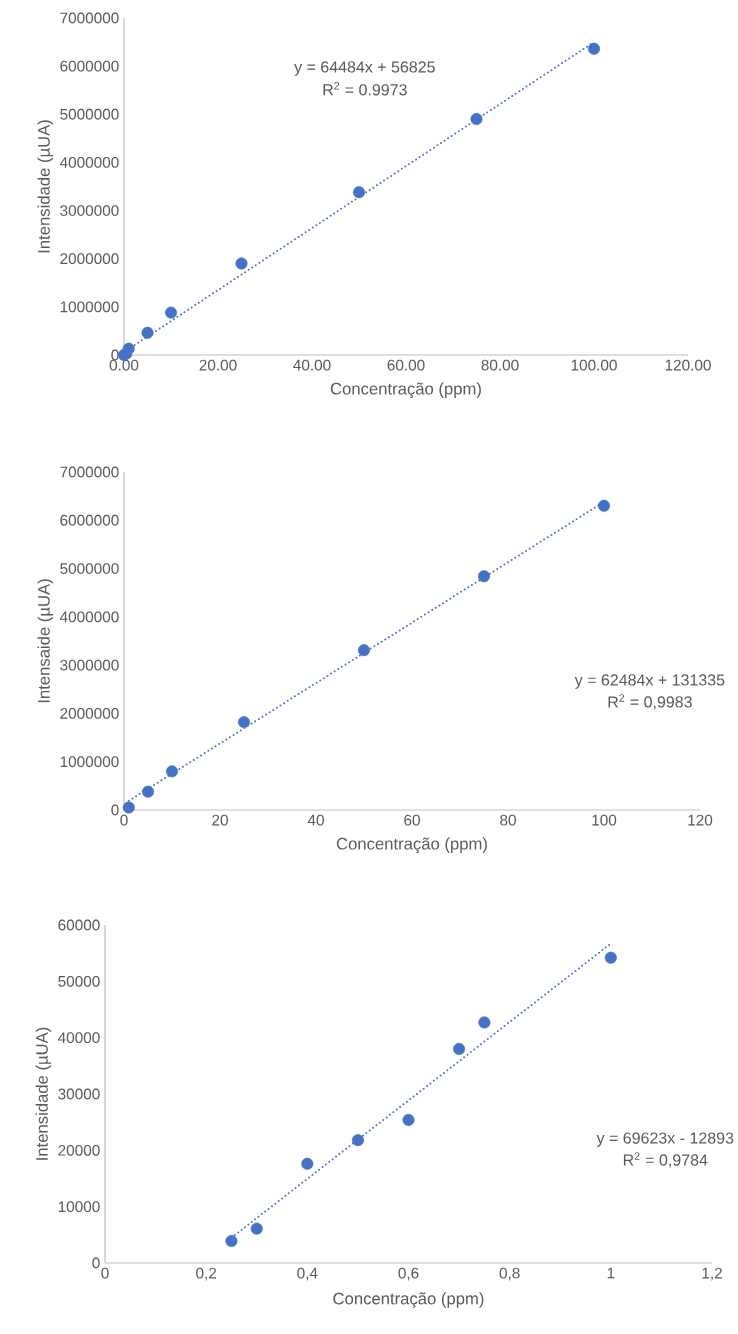 Image resolution: width=738 pixels, height=1334 pixels. Describe the element at coordinates (79, 925) in the screenshot. I see `y-tick-label: 60000` at that location.